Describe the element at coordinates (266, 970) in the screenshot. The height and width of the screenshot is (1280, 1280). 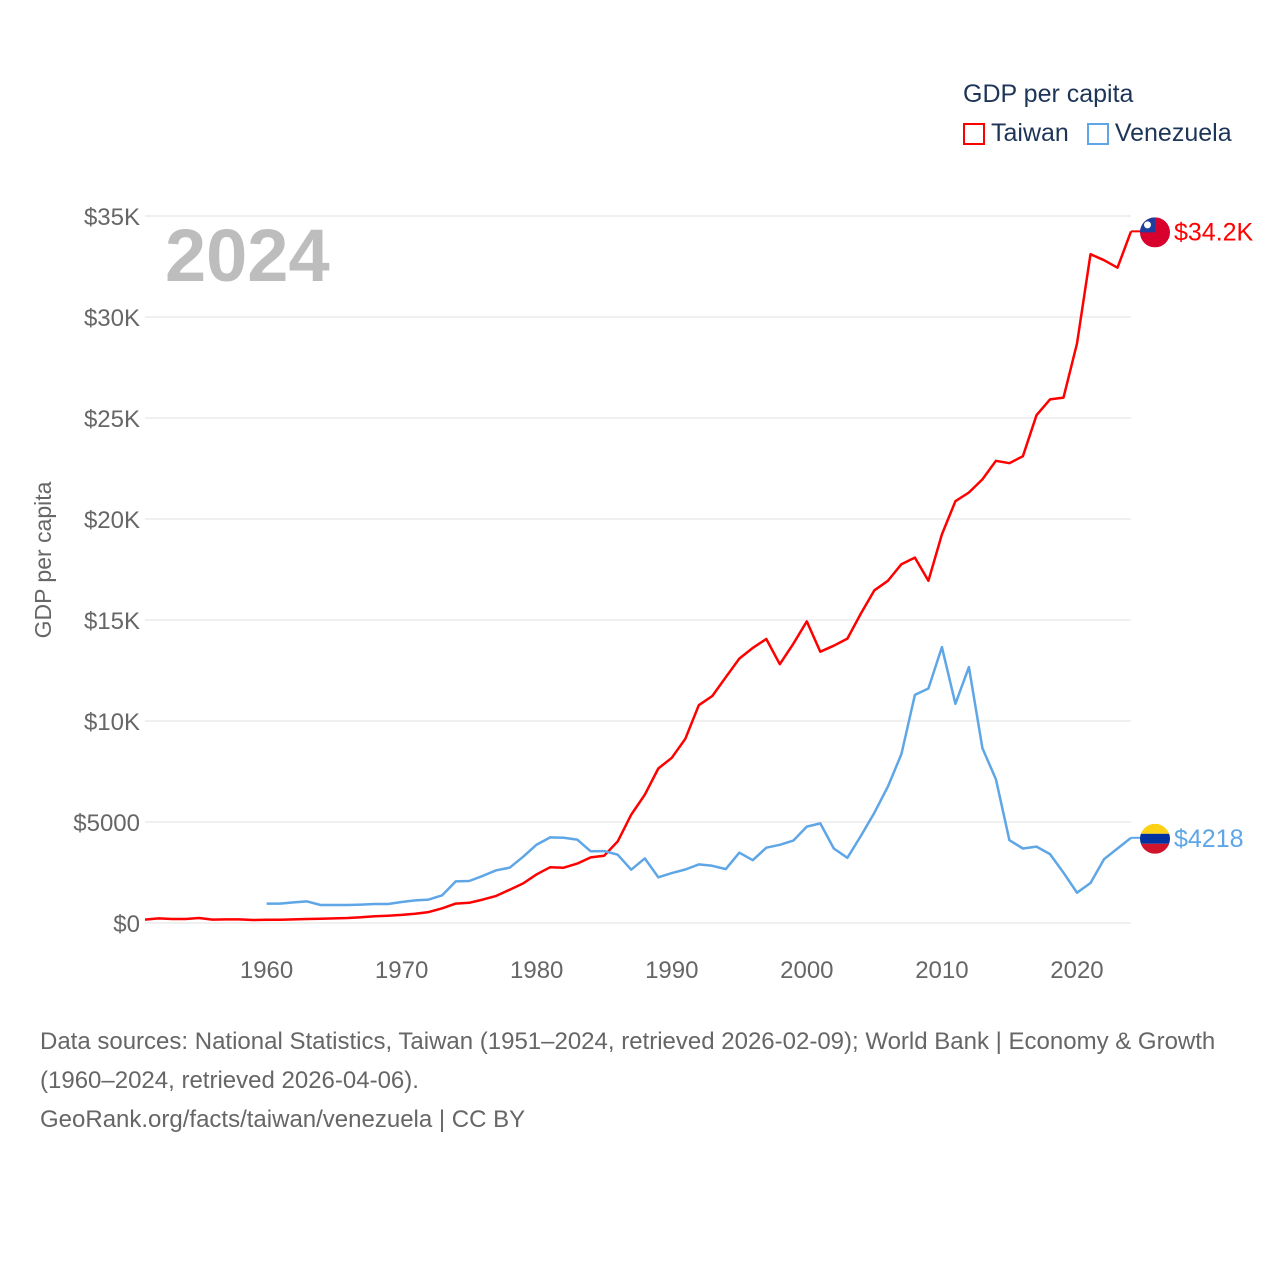
I see `x-tick-label: 1960` at that location.